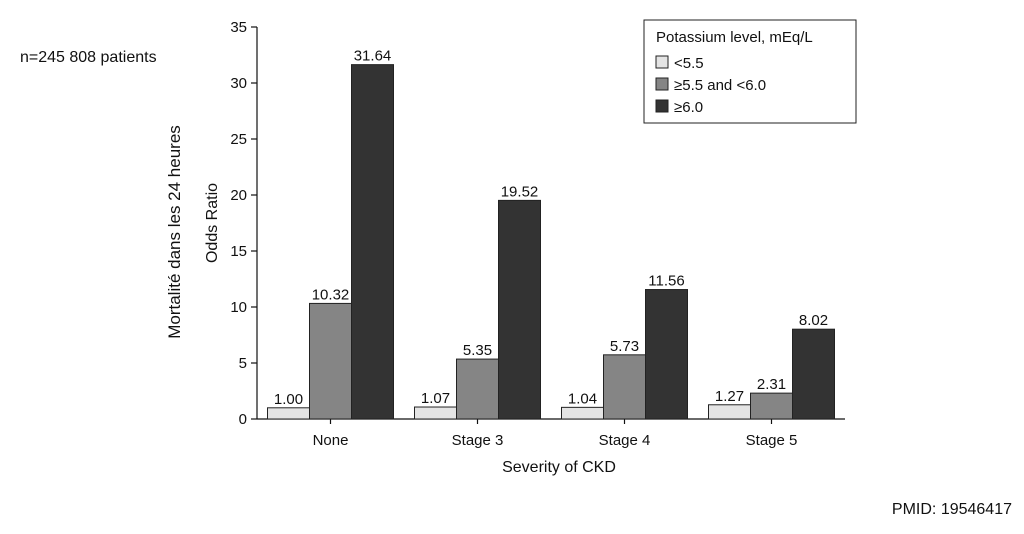 This screenshot has width=1024, height=534. What do you see at coordinates (734, 37) in the screenshot?
I see `legend-title: Potassium level, mEq/L` at bounding box center [734, 37].